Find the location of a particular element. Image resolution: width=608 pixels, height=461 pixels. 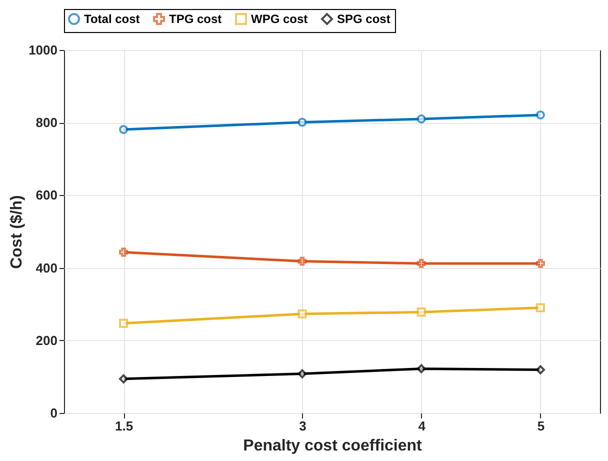

y-tick-label: 200 is located at coordinates (47, 340).